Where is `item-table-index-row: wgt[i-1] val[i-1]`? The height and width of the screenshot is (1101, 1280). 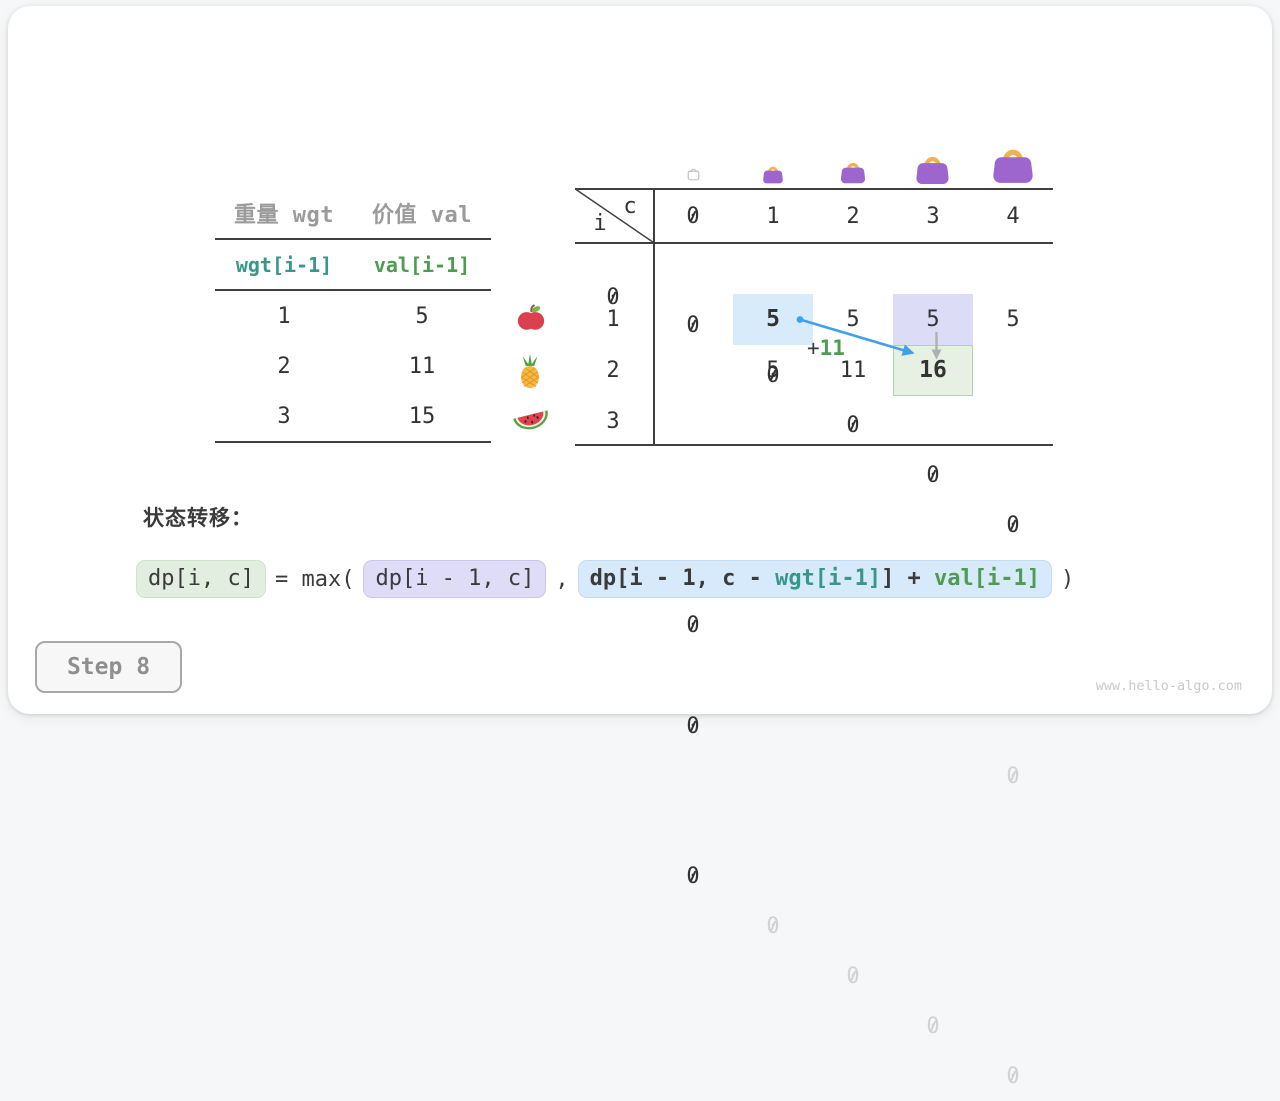
item-table-index-row: wgt[i-1] val[i-1] is located at coordinates (353, 265).